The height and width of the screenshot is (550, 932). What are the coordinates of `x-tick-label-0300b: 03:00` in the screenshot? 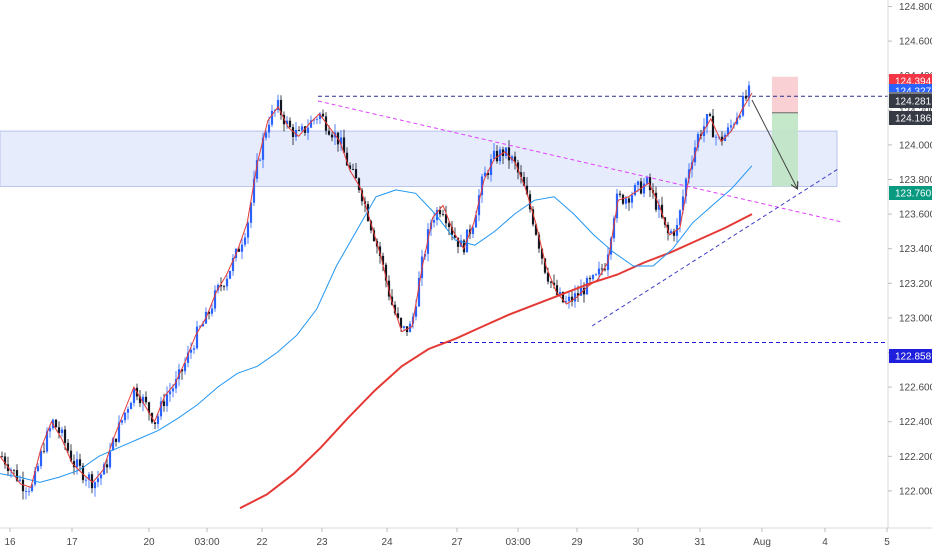 It's located at (517, 542).